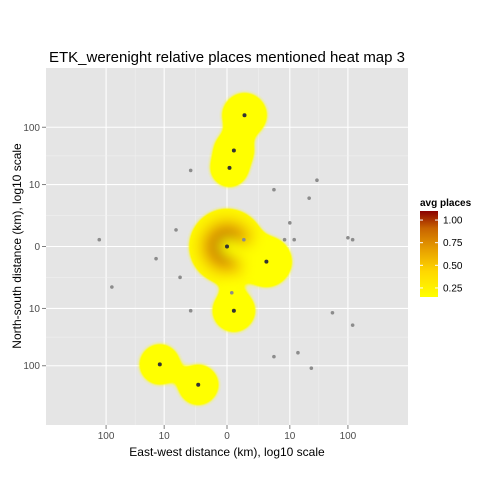 This screenshot has width=500, height=500. I want to click on legend-label: 1.00, so click(453, 221).